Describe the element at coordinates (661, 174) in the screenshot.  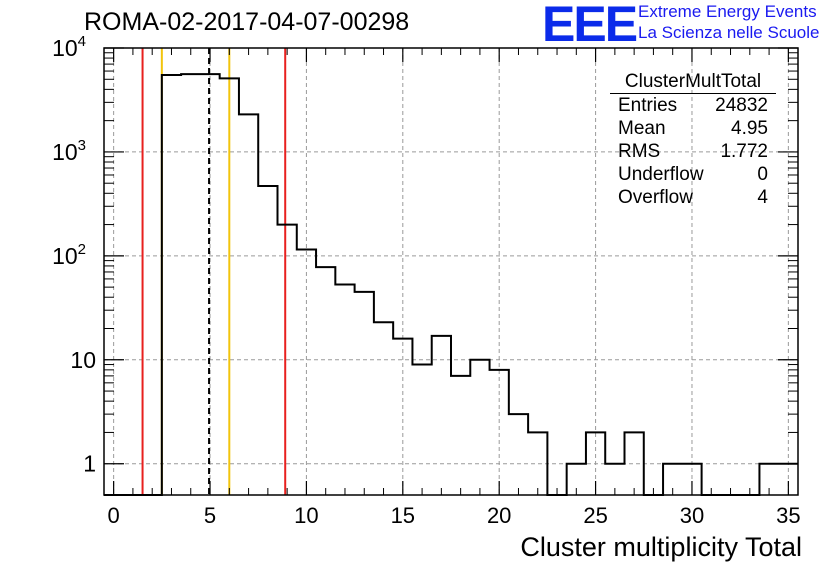
I see `stats-label: Underflow` at that location.